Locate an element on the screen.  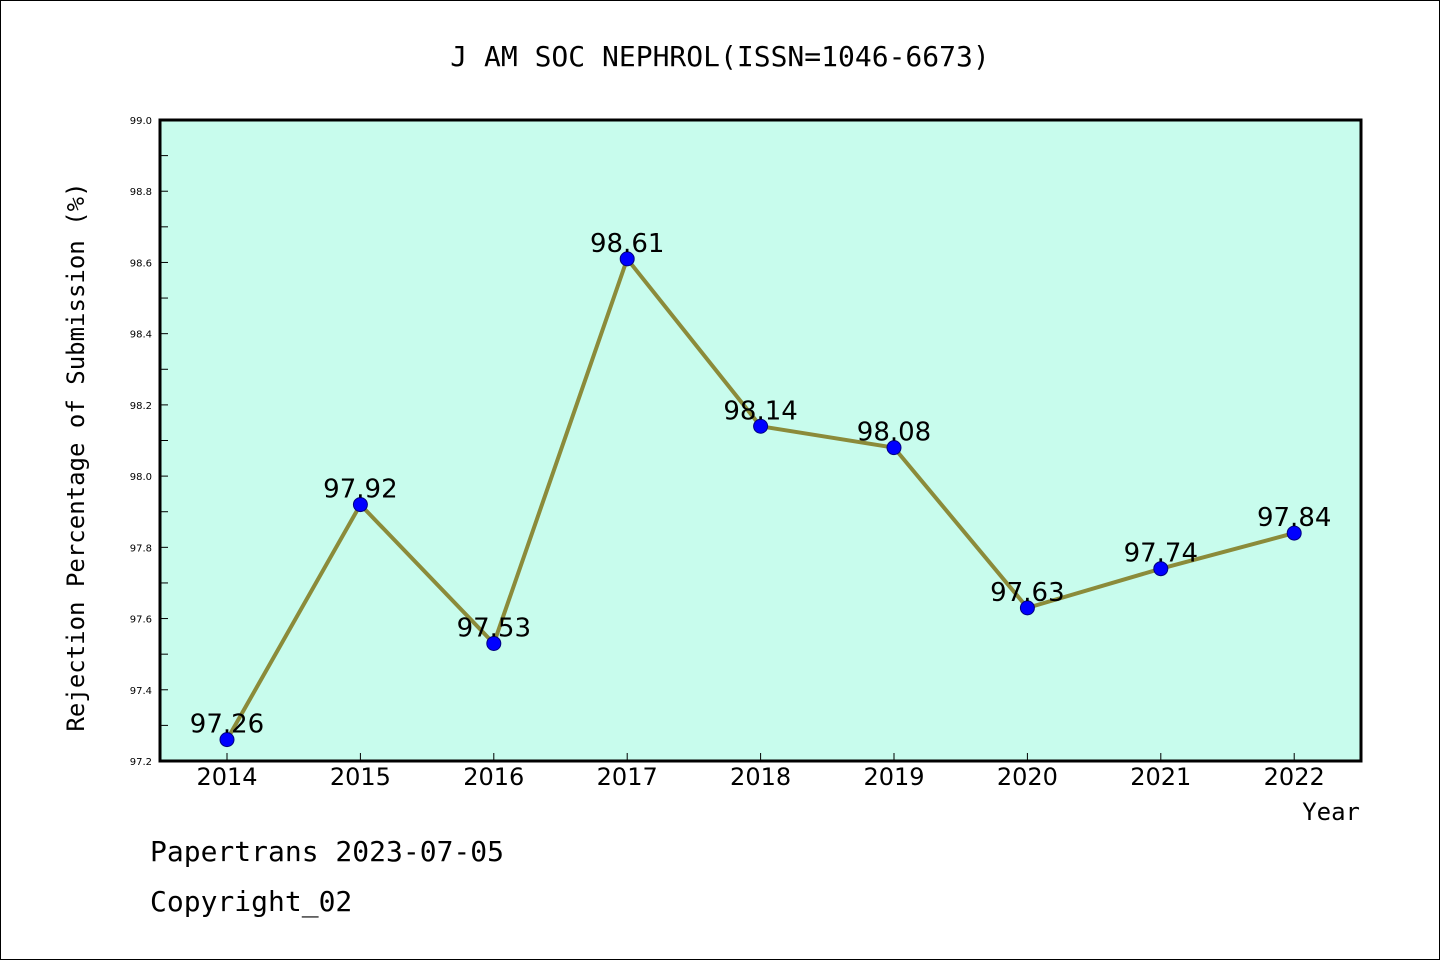
chart-title: J AM SOC NEPHROL(ISSN=1046-6673) is located at coordinates (719, 56).